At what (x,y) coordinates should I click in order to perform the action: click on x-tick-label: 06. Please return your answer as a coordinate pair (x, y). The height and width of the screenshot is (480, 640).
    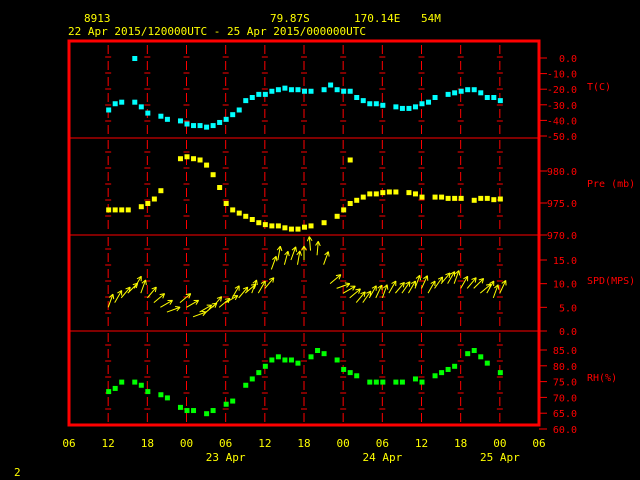
    Looking at the image, I should click on (68, 443).